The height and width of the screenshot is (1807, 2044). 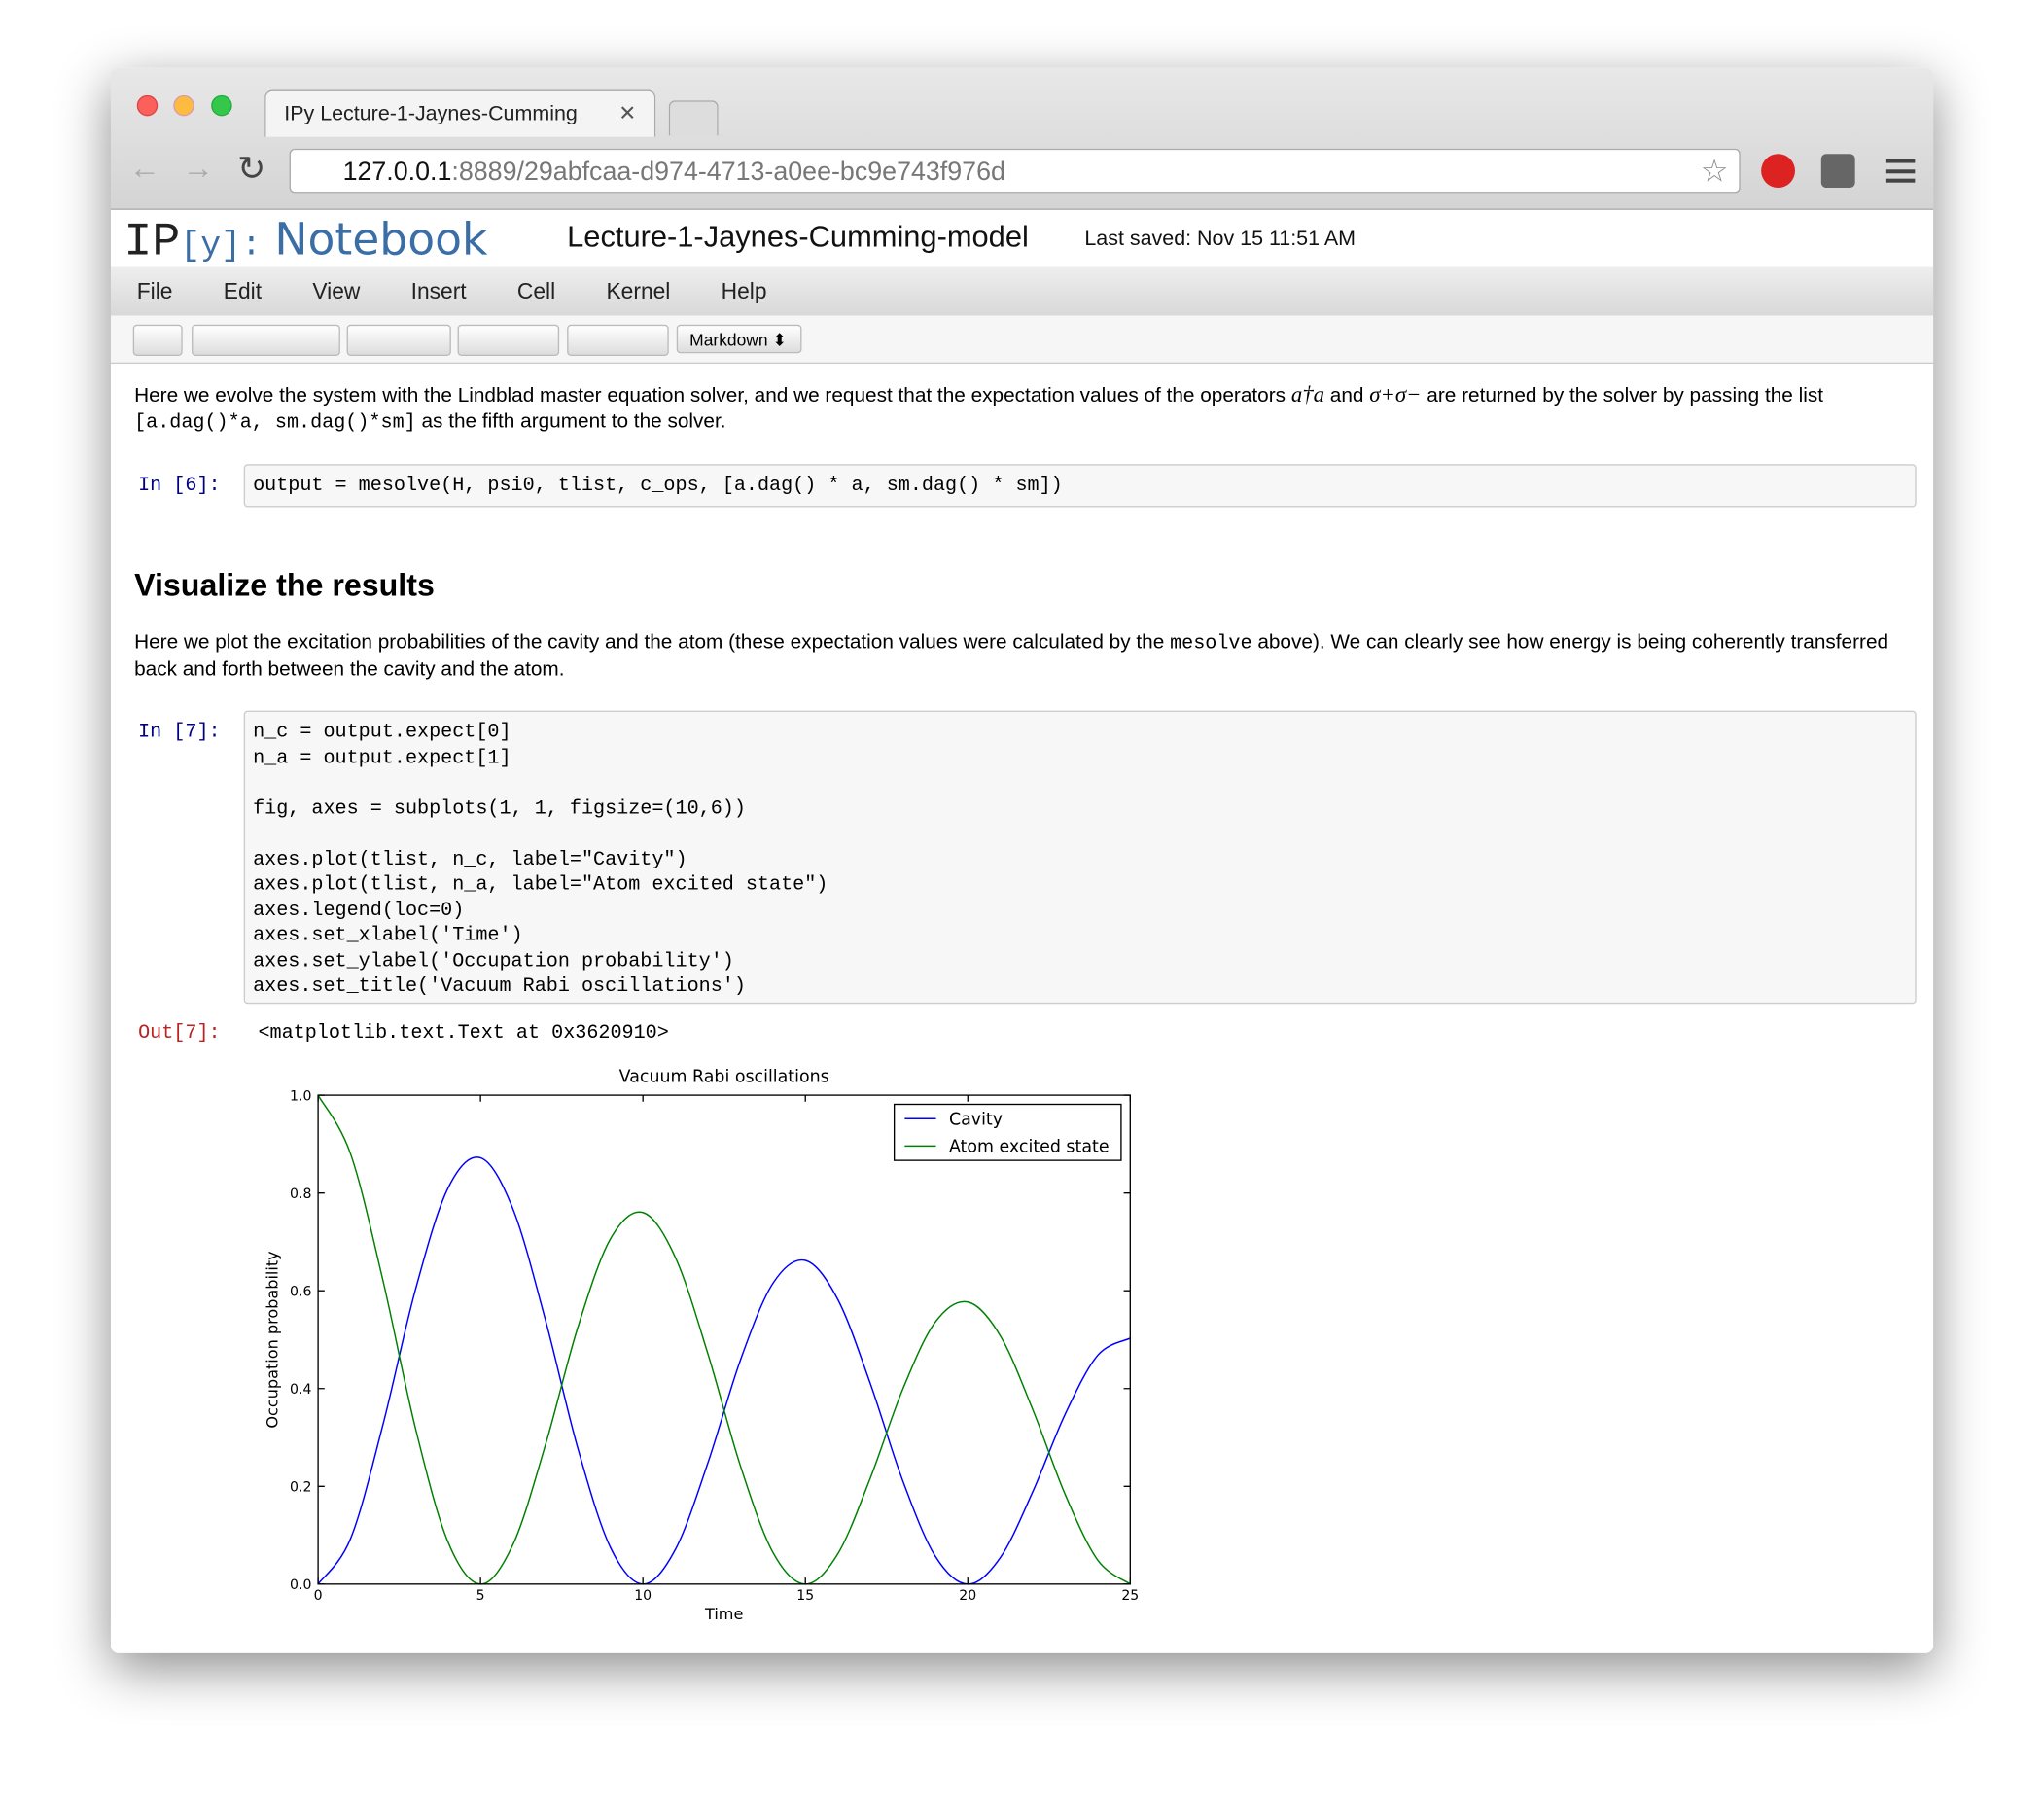 I want to click on x-tick-label: 5, so click(x=481, y=1596).